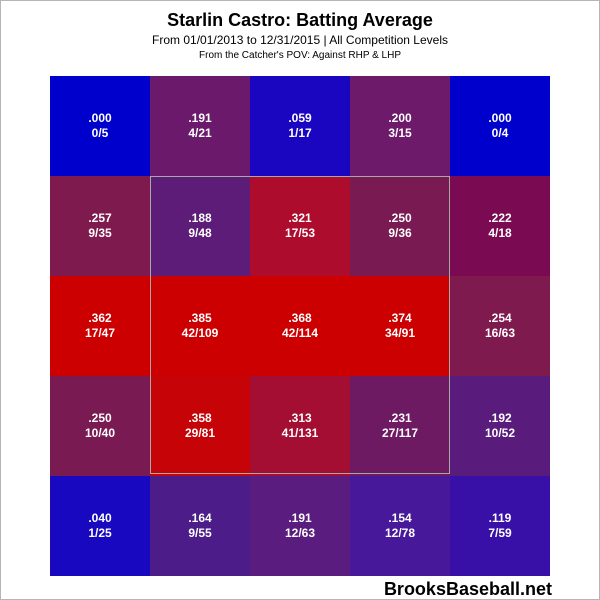 The width and height of the screenshot is (600, 600). Describe the element at coordinates (300, 118) in the screenshot. I see `zone-avg-label: .059` at that location.